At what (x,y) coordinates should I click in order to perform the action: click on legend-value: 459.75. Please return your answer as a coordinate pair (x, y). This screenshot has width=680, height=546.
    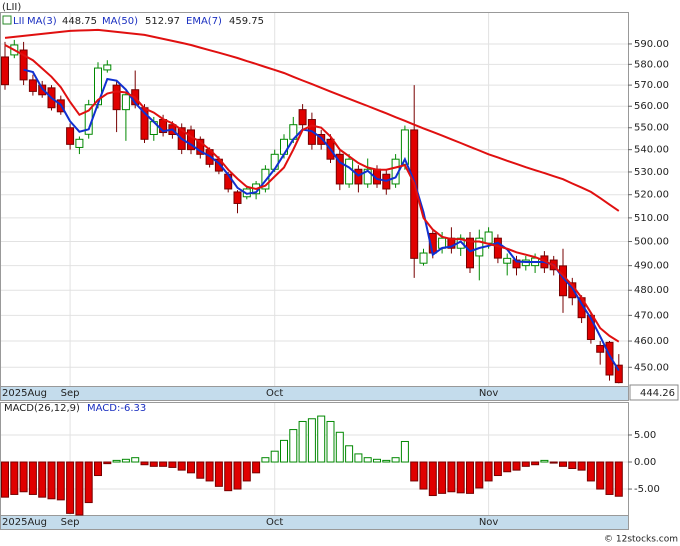
    Looking at the image, I should click on (246, 21).